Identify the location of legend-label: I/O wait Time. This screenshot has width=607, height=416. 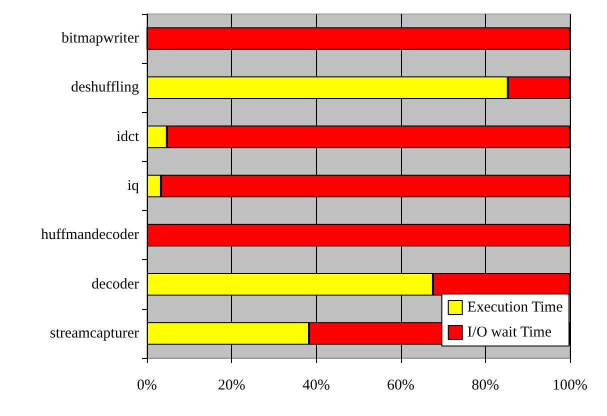
(509, 332).